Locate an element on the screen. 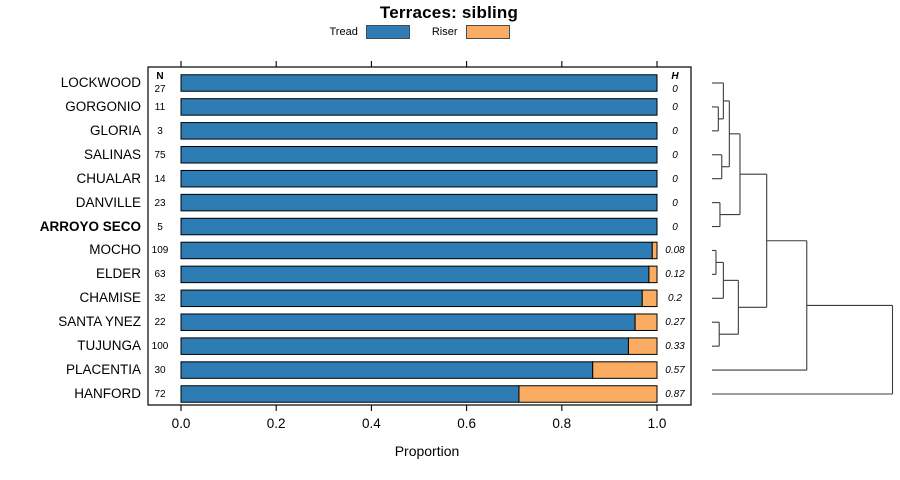  n-value: 23 is located at coordinates (160, 203).